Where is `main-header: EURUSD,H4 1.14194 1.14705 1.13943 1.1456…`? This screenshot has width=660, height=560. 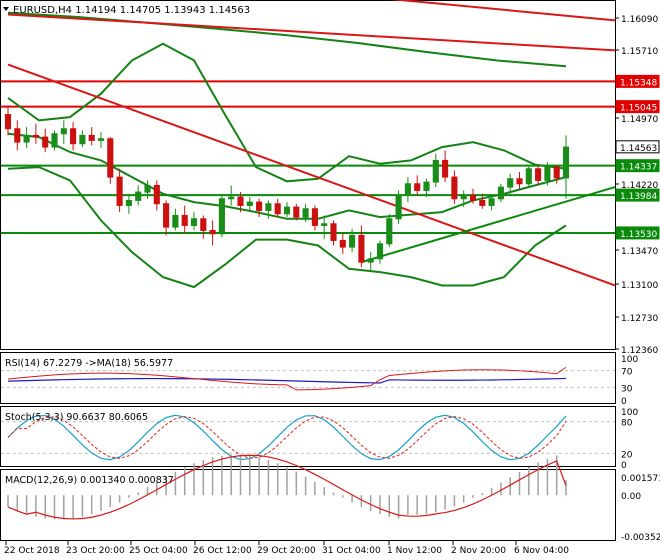
main-header: EURUSD,H4 1.14194 1.14705 1.13943 1.1456… is located at coordinates (131, 10).